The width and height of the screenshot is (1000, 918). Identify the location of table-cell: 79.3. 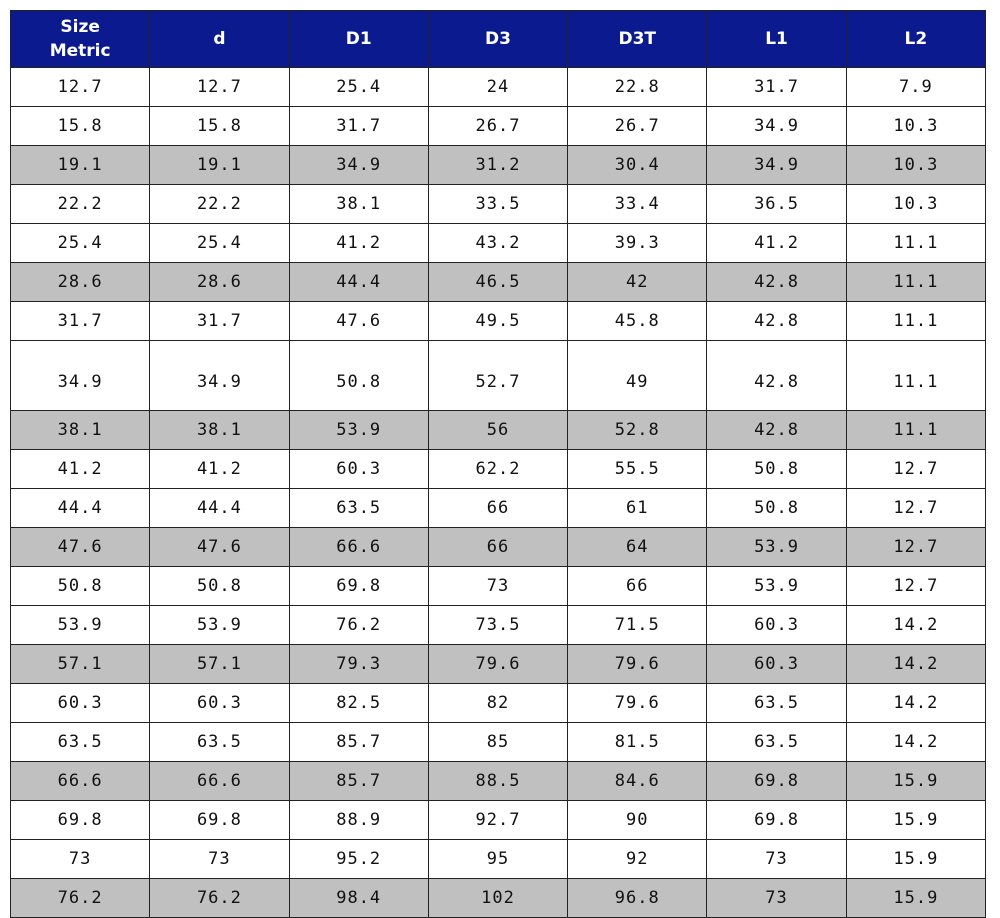
(358, 664).